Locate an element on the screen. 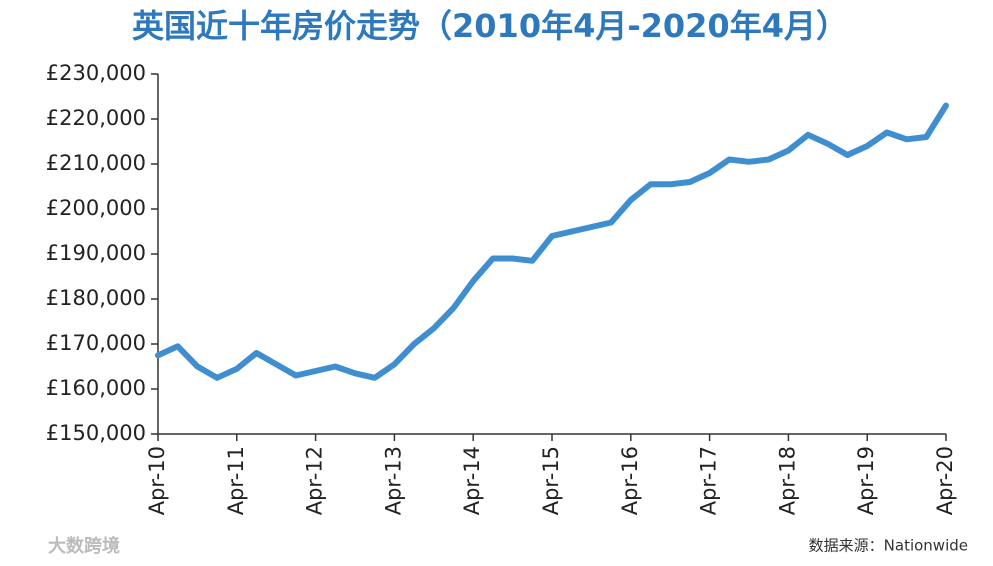 The width and height of the screenshot is (993, 566). chart-title: 英国近十年房价走势（2010年4月-2020年4月） is located at coordinates (490, 26).